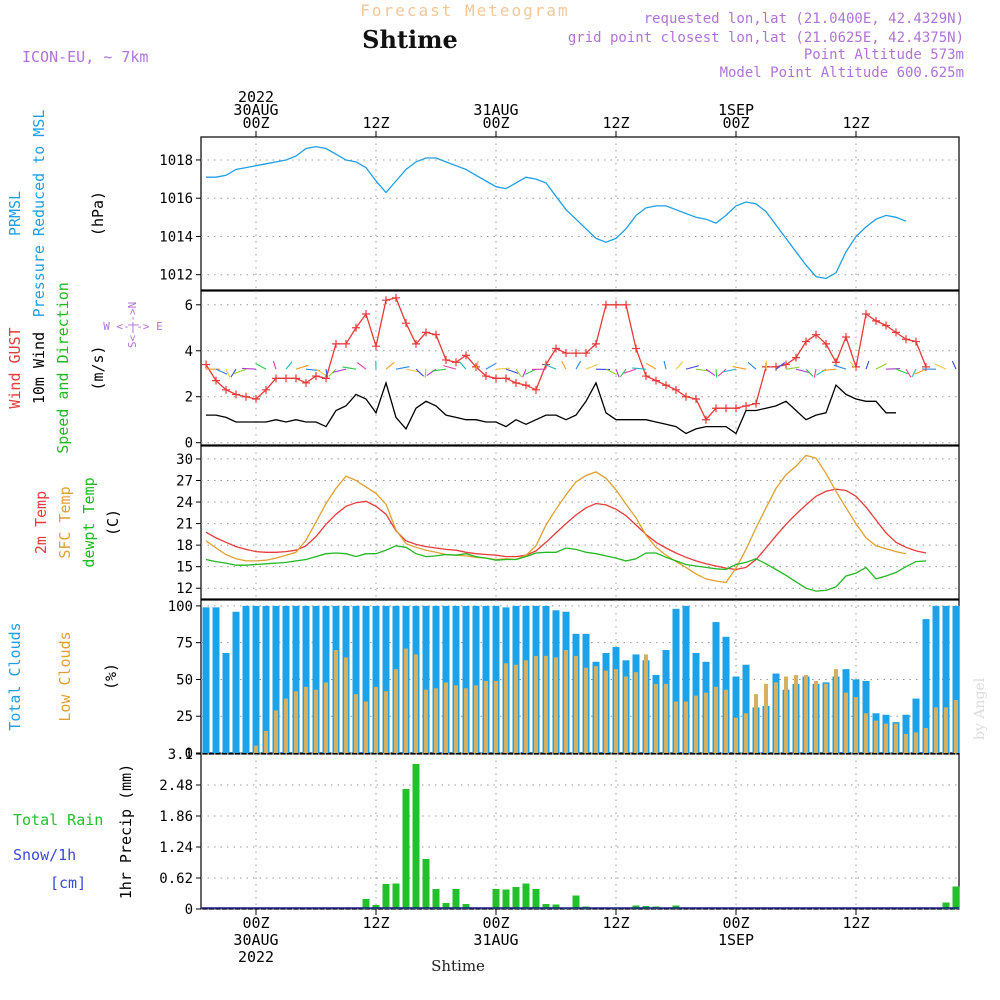 Image resolution: width=1000 pixels, height=1000 pixels. What do you see at coordinates (255, 940) in the screenshot?
I see `bottom-time-label: 30AUG` at bounding box center [255, 940].